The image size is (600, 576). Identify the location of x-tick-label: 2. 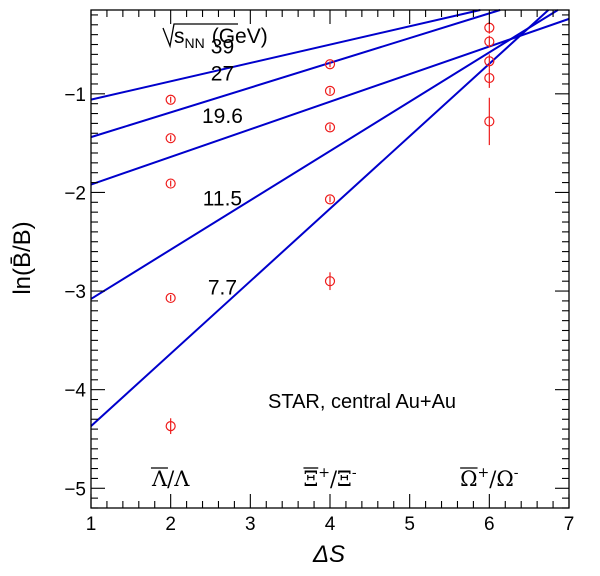
(170, 524).